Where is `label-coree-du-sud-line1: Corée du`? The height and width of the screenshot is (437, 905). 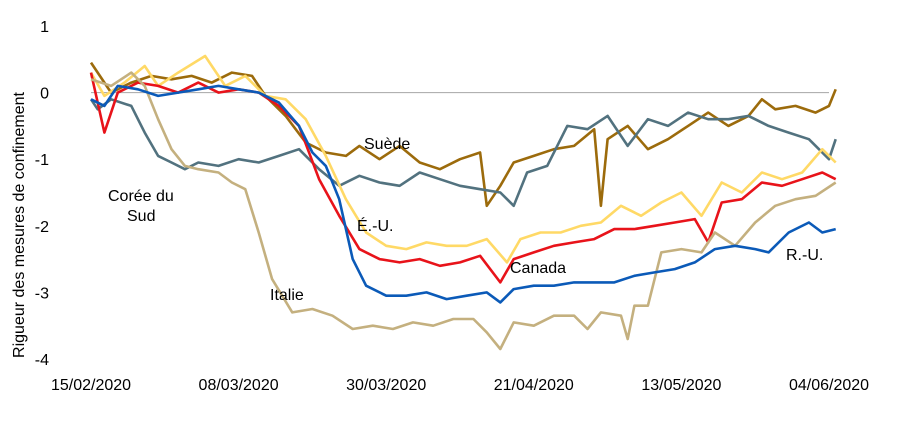
label-coree-du-sud-line1: Corée du is located at coordinates (141, 196).